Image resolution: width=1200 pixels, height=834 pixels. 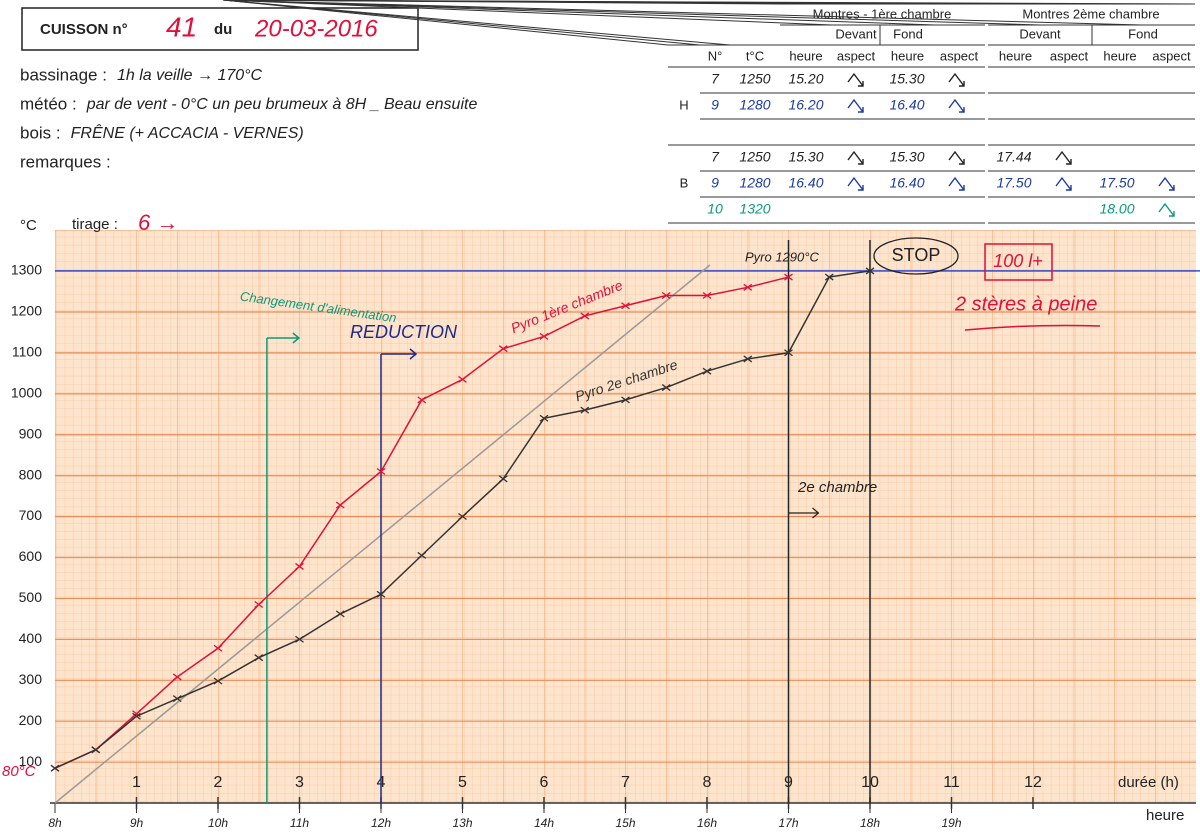 What do you see at coordinates (625, 823) in the screenshot?
I see `x2-tick-label: 15h` at bounding box center [625, 823].